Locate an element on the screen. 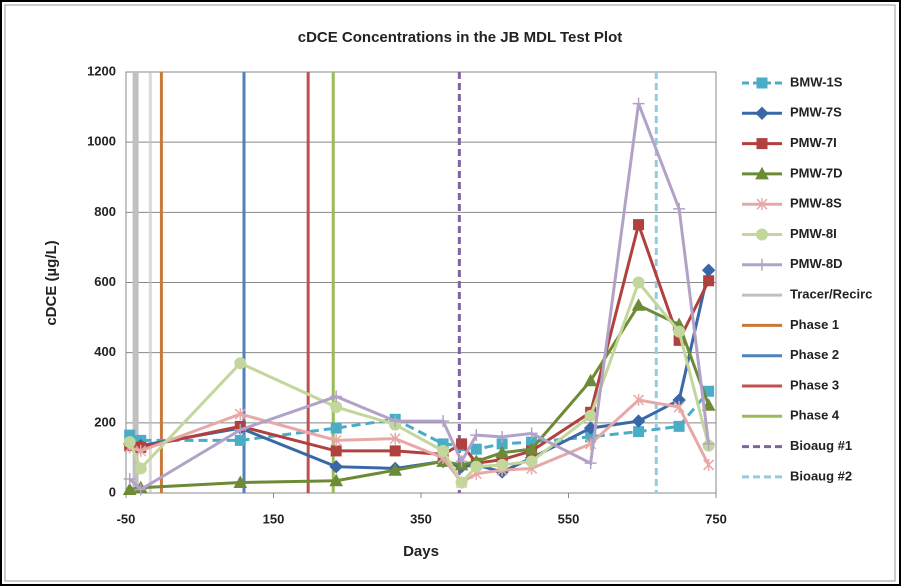 The image size is (901, 586). legend-label: Phase 4 is located at coordinates (815, 415).